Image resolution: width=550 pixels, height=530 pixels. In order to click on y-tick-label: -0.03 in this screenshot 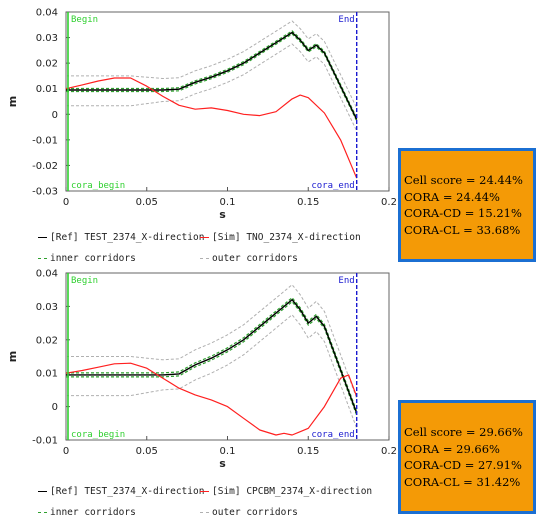, I will do `click(45, 192)`.